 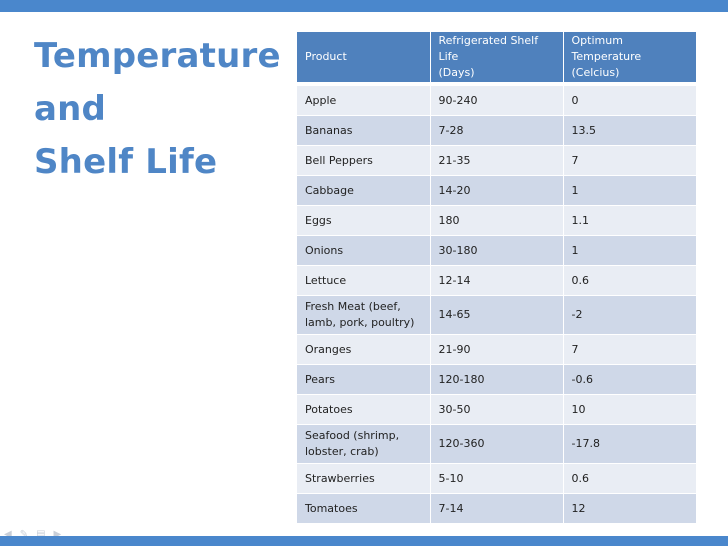 I want to click on table-row: Tomatoes 7-14 12, so click(x=496, y=508).